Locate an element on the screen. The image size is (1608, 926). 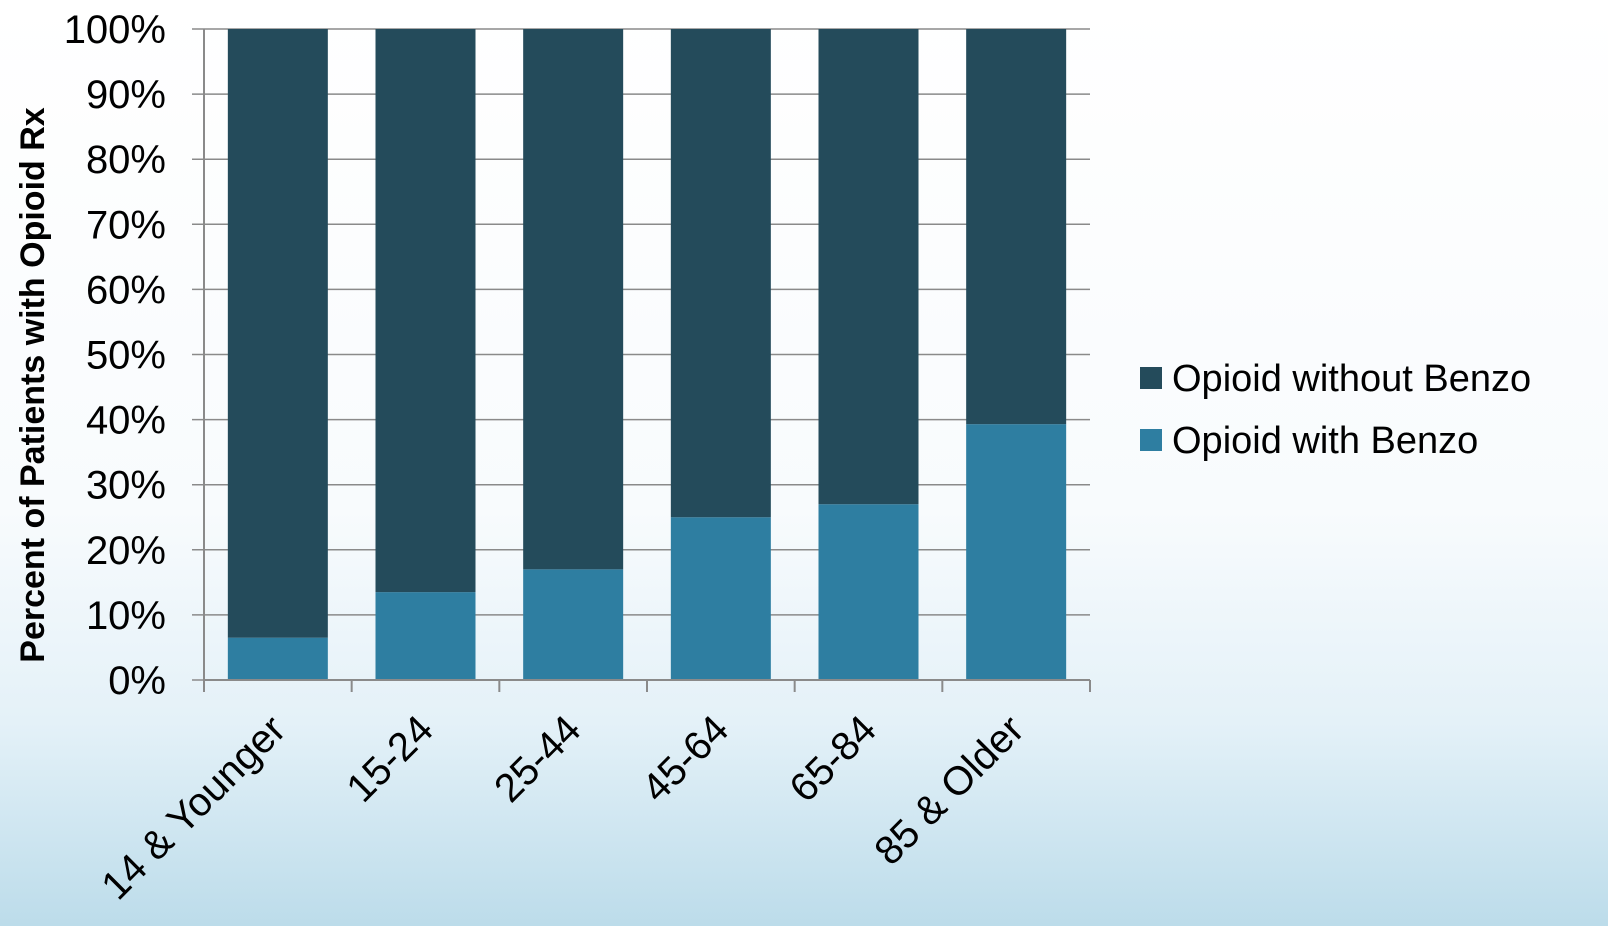
x-tick-label: 15-24 is located at coordinates (389, 758).